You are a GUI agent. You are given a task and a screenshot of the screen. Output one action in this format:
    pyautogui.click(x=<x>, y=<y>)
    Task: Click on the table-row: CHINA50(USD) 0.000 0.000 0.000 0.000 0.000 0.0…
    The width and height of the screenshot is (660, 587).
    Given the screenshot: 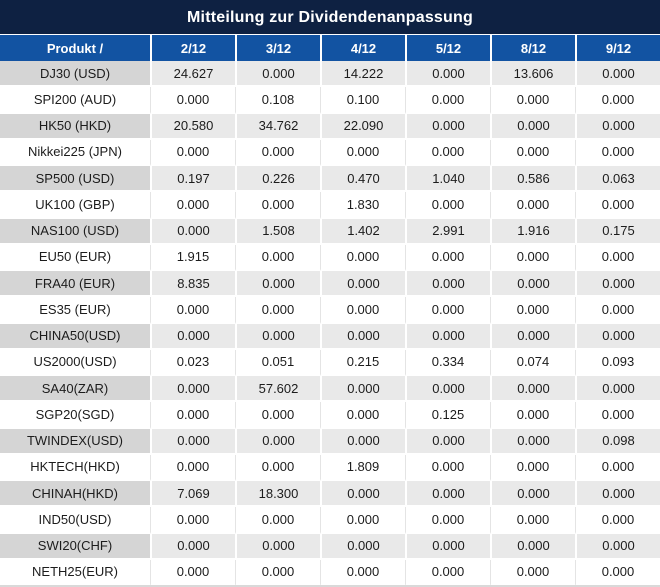 What is the action you would take?
    pyautogui.click(x=330, y=336)
    